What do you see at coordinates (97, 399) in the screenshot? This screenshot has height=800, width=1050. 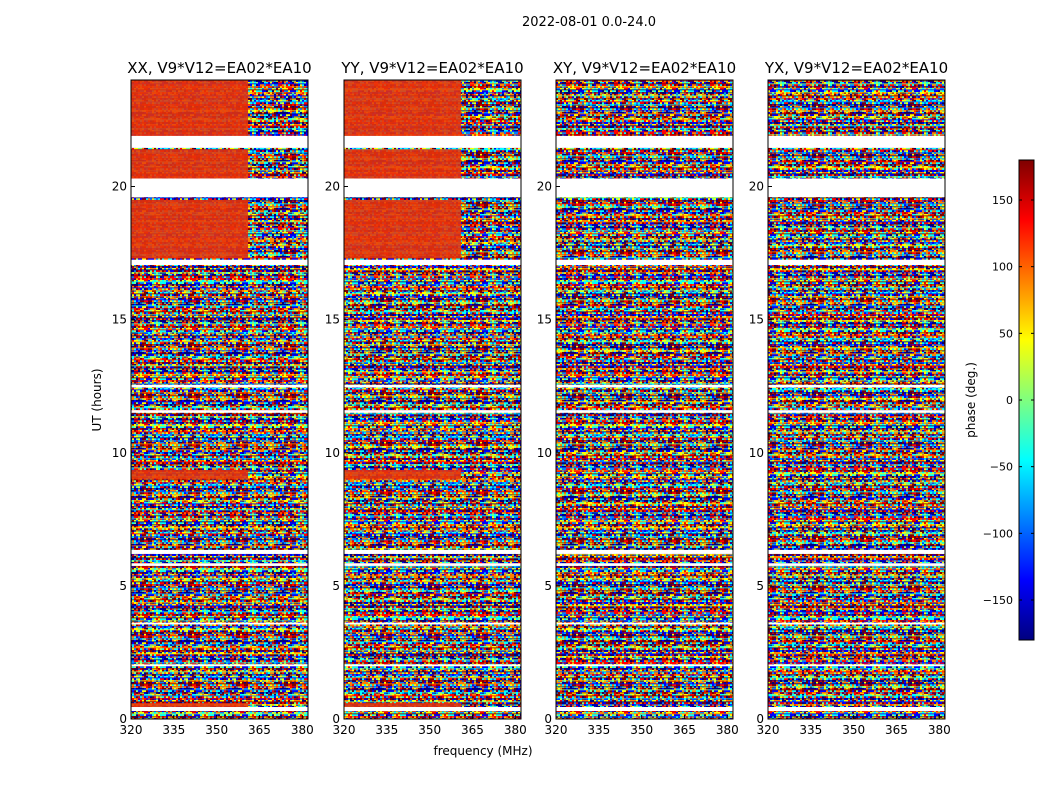 I see `y-axis-label: UT (hours)` at bounding box center [97, 399].